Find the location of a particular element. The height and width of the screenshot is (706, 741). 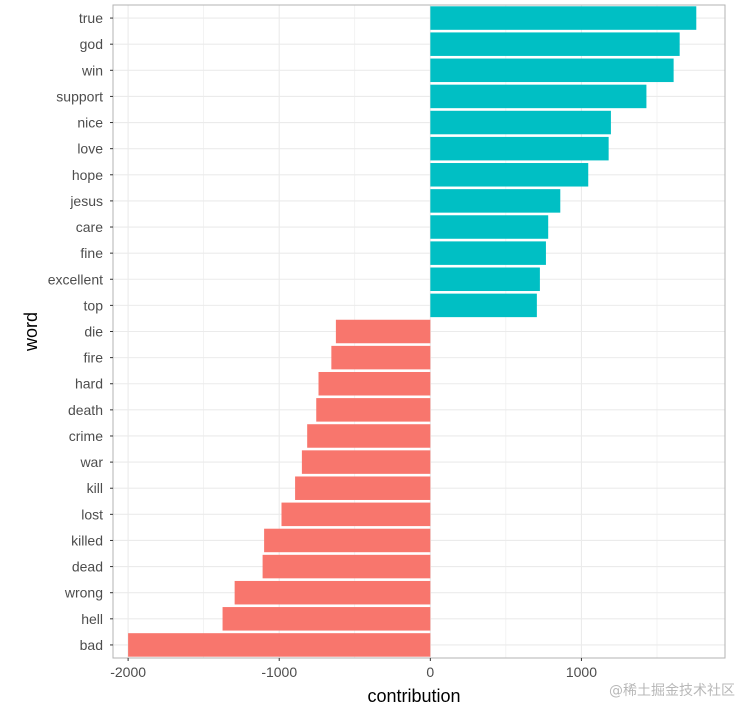

bar-bad is located at coordinates (279, 645).